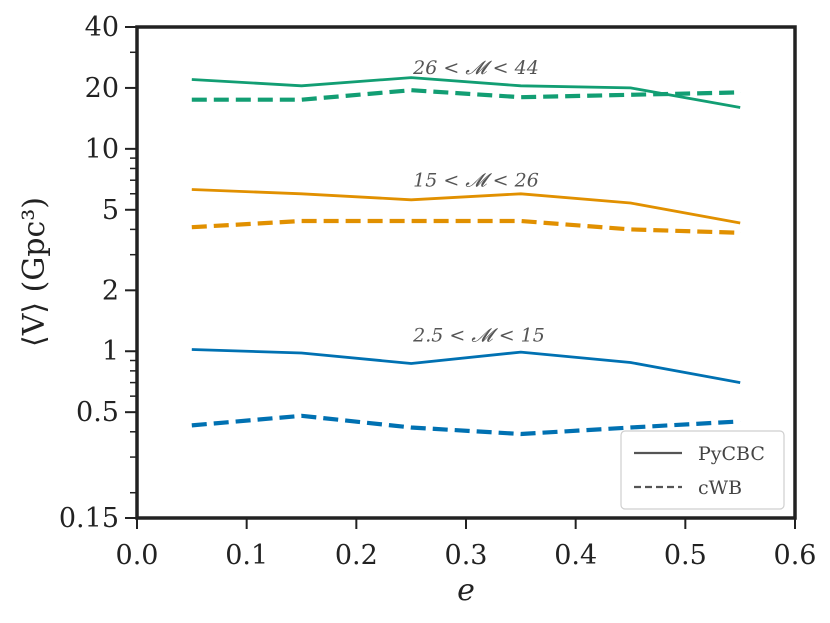  What do you see at coordinates (466, 555) in the screenshot?
I see `x-tick-label: 0.3` at bounding box center [466, 555].